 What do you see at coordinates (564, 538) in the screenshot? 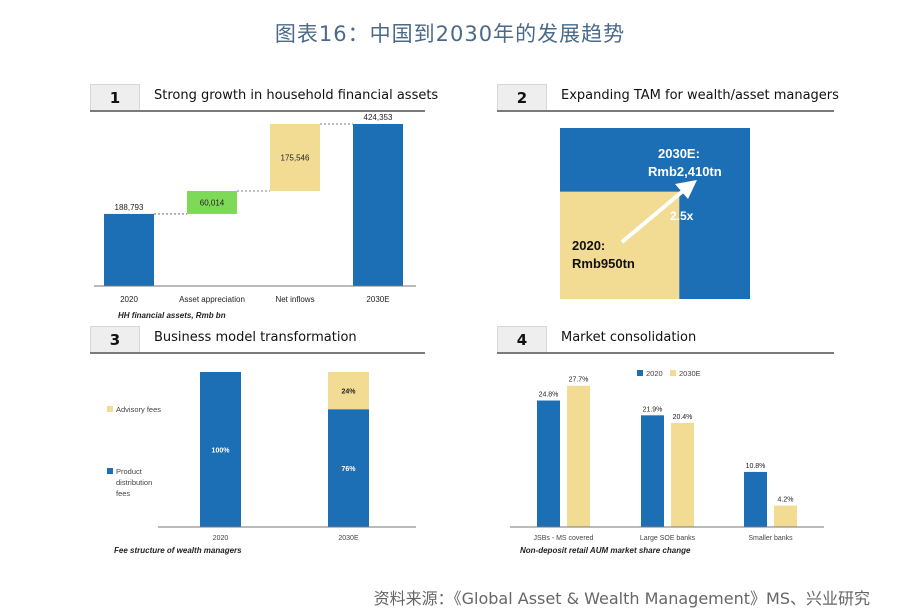
I see `grouped-tick-label-0: JSBs - MS covered` at bounding box center [564, 538].